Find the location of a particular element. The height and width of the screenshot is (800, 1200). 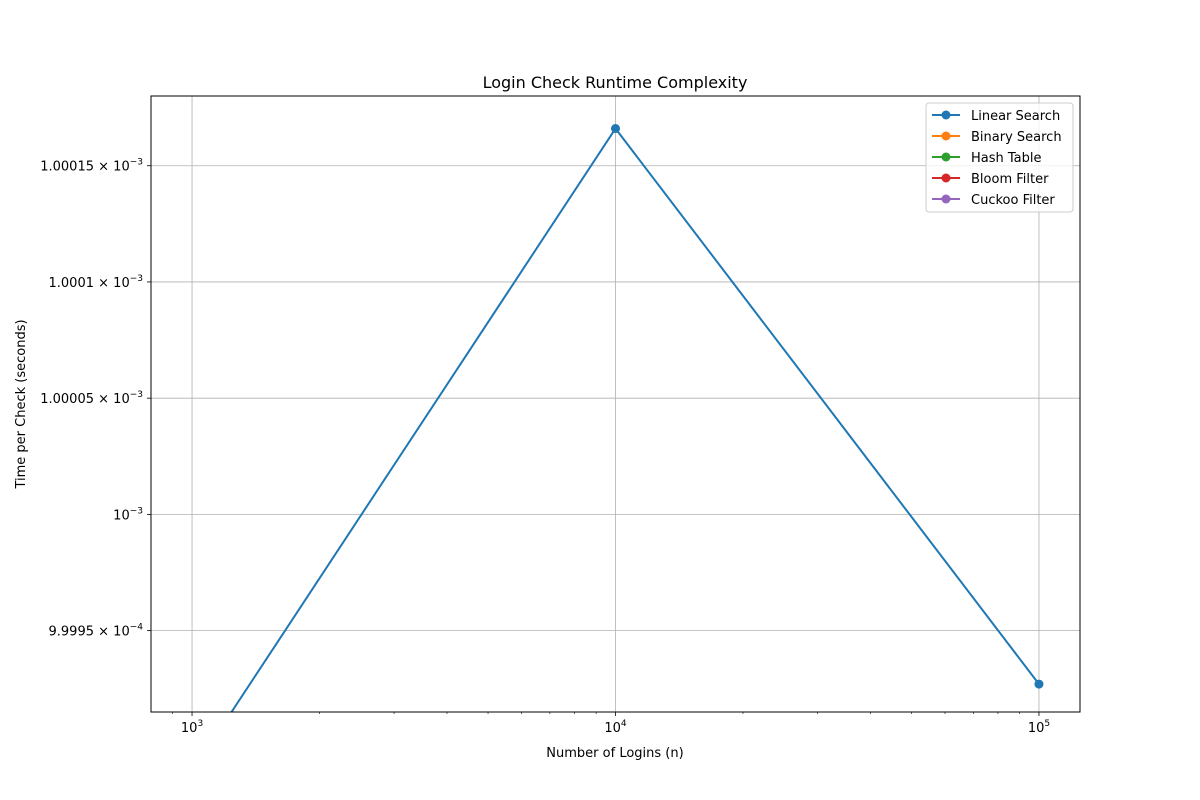

legend-label: Linear Search is located at coordinates (1015, 116).